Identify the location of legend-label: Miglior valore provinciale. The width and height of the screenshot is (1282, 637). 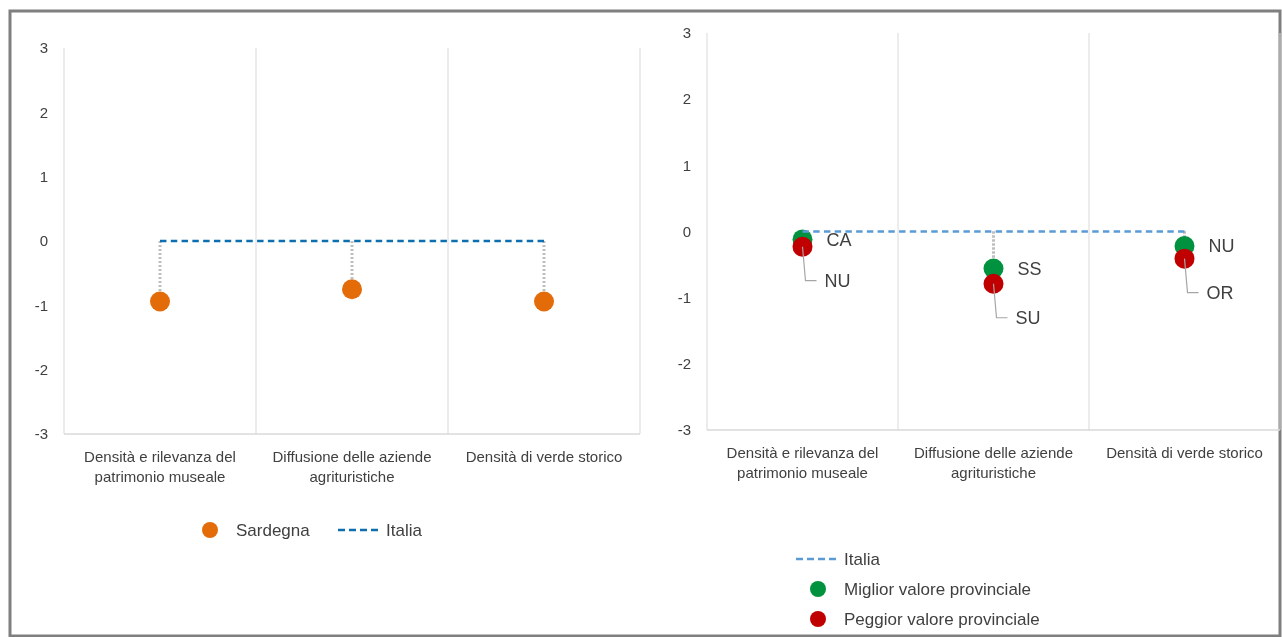
(938, 589).